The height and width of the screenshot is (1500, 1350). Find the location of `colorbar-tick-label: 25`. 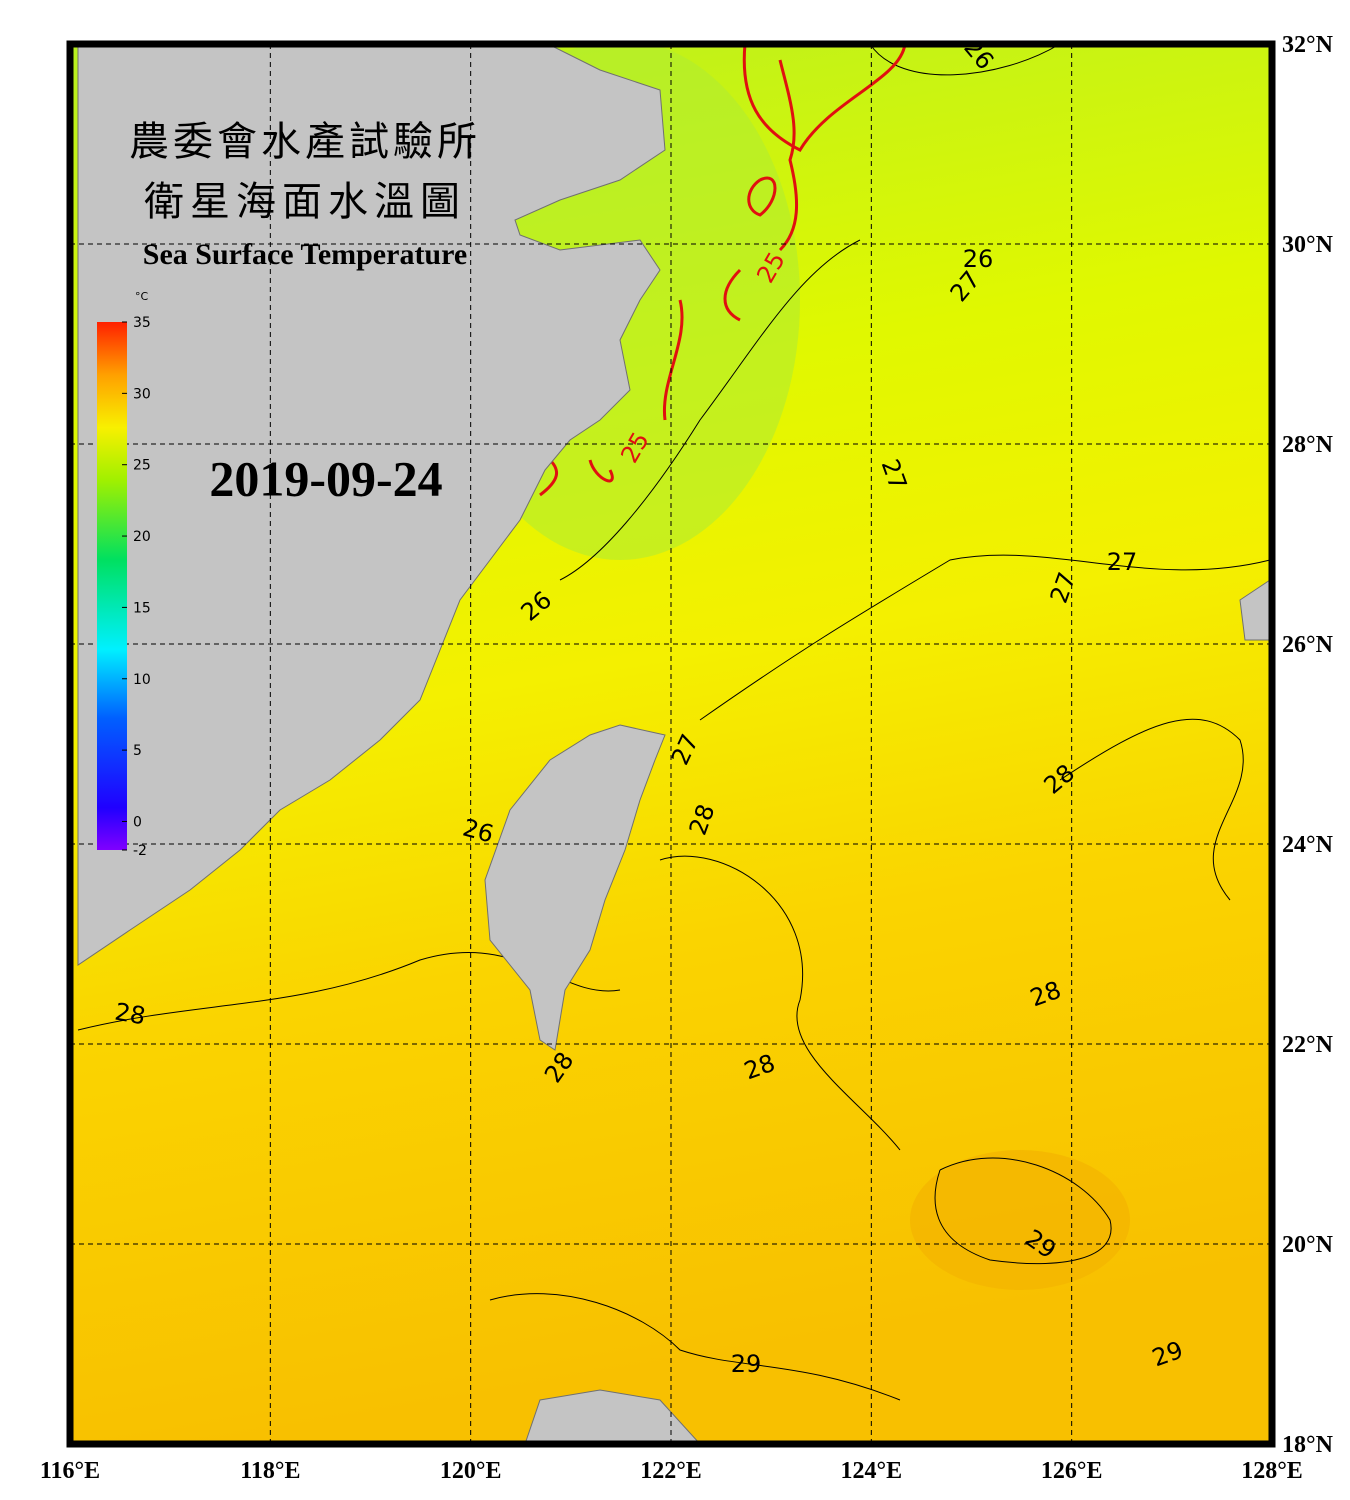

colorbar-tick-label: 25 is located at coordinates (142, 466).